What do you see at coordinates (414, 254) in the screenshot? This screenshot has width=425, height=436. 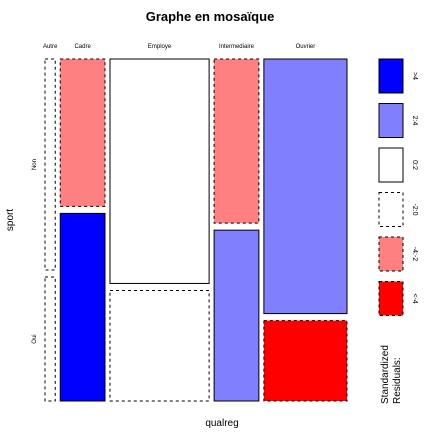 I see `legend-label-5: -4:-2` at bounding box center [414, 254].